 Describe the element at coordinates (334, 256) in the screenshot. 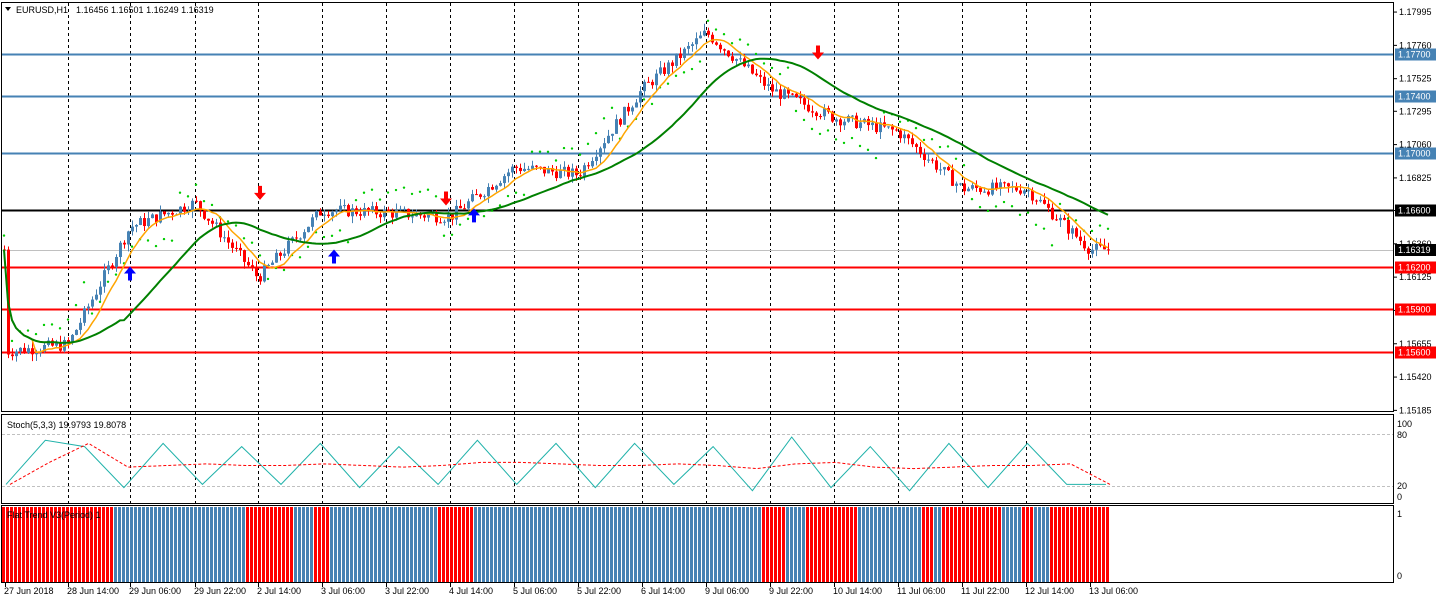

I see `arrow-up-icon` at that location.